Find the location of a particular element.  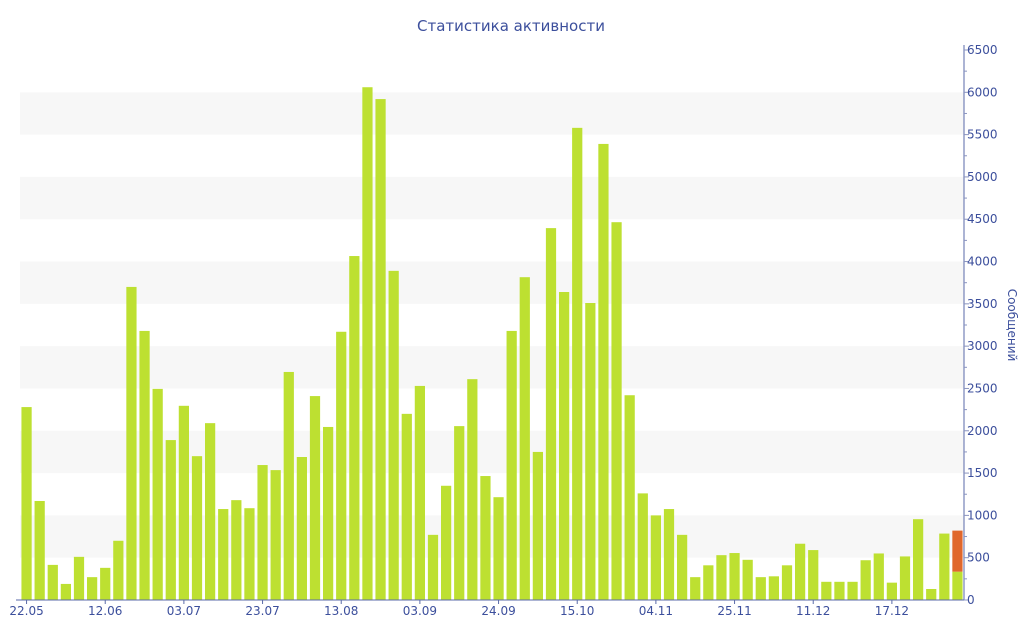

x-tick-label: 03.07 is located at coordinates (184, 611).